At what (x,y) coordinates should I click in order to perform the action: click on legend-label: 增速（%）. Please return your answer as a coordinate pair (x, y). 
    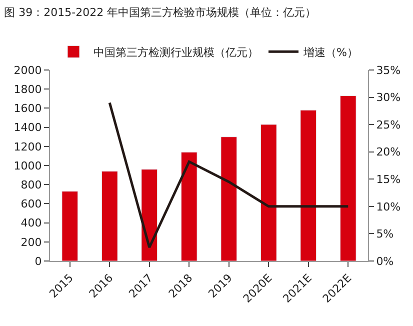
    Looking at the image, I should click on (330, 52).